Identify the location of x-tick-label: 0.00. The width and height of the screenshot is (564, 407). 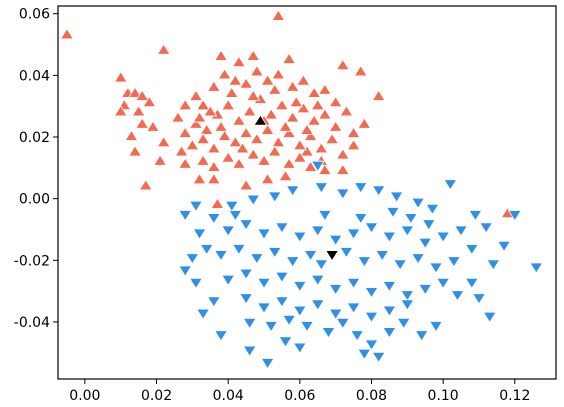
(84, 396).